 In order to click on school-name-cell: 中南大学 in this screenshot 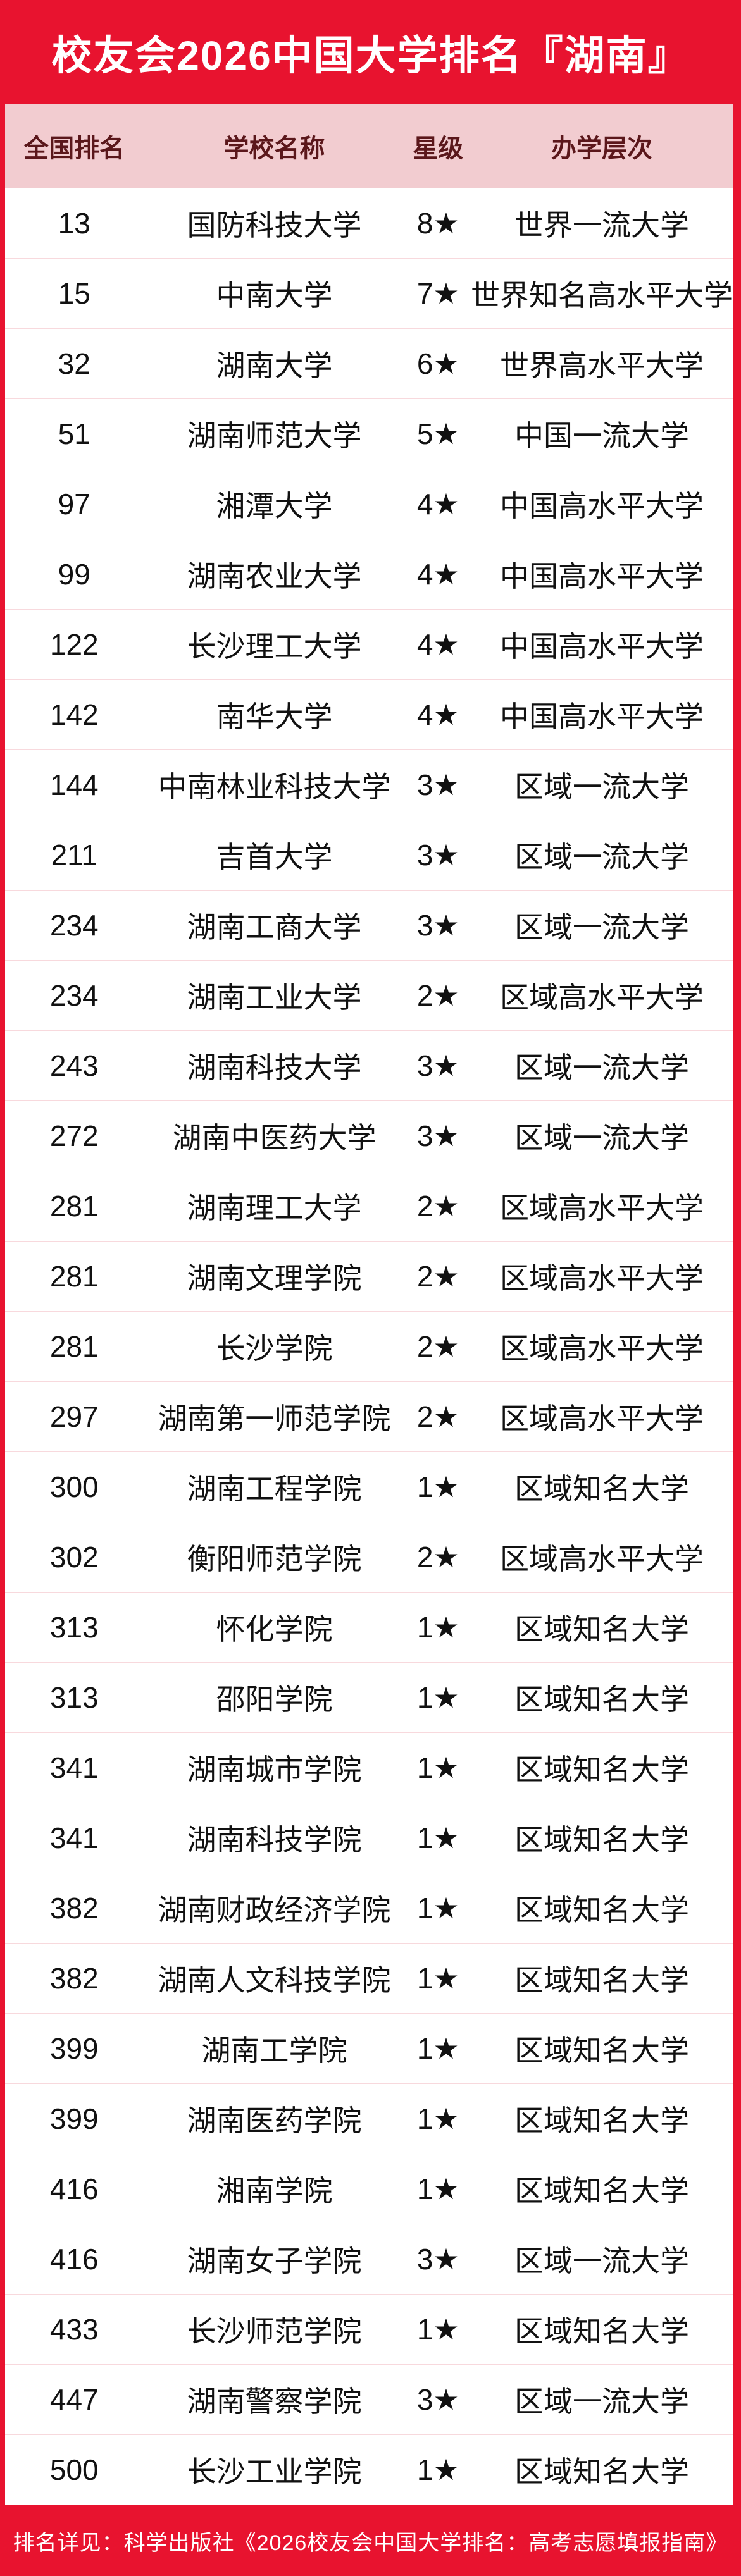, I will do `click(274, 295)`.